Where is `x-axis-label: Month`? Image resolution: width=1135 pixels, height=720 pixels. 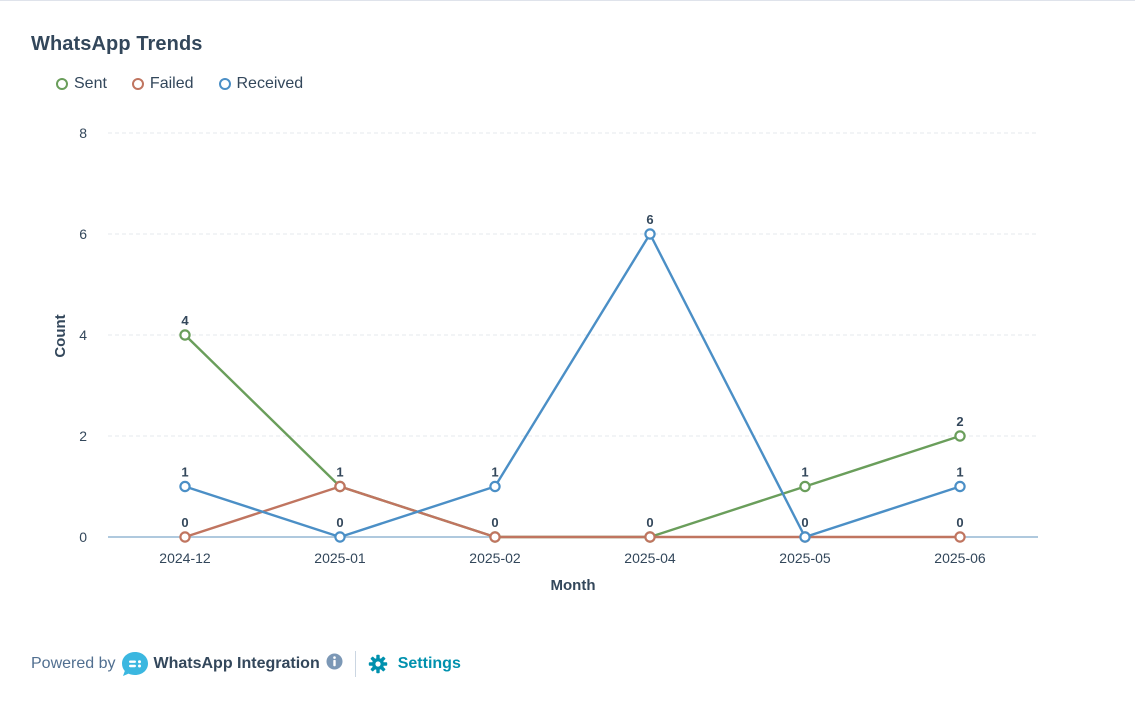
x-axis-label: Month is located at coordinates (573, 585).